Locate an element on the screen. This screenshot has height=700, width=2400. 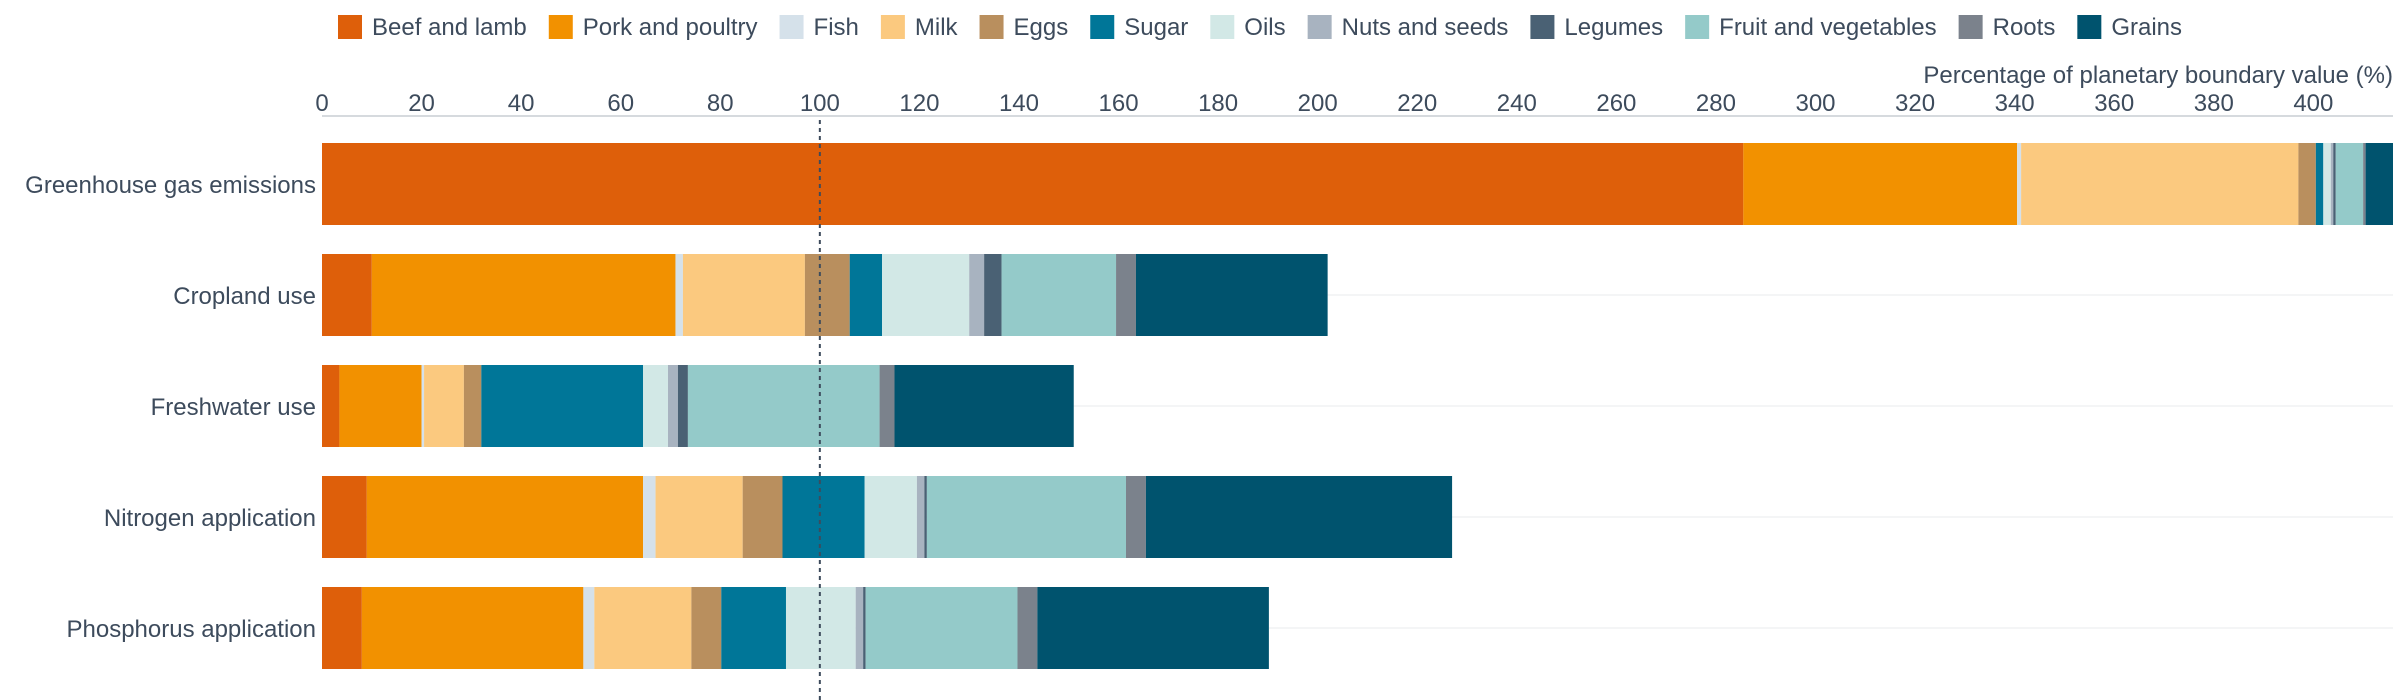
x-tick-label: 80 is located at coordinates (720, 103).